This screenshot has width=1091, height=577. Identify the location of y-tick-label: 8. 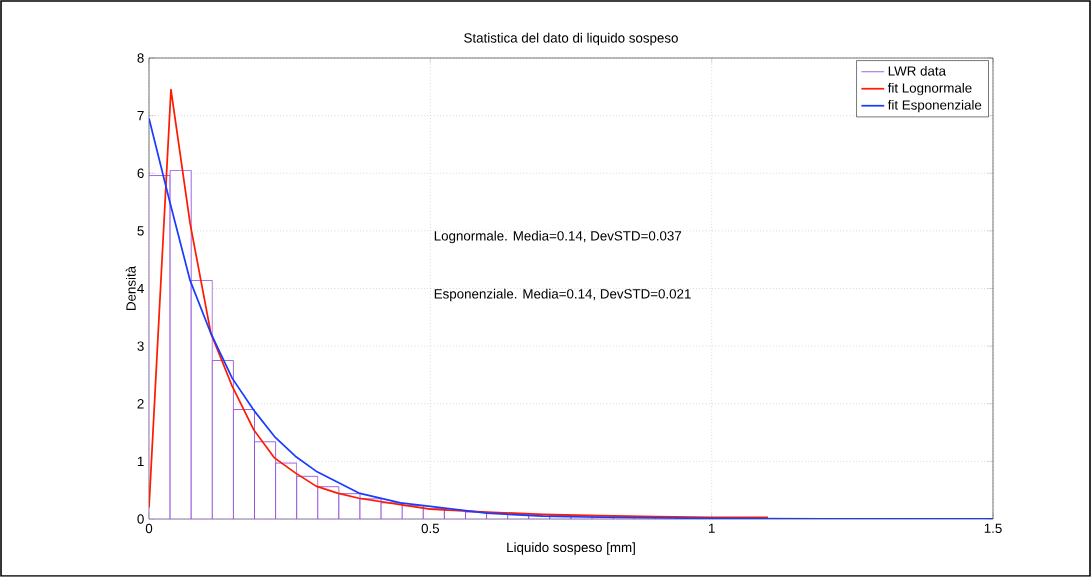
(140, 58).